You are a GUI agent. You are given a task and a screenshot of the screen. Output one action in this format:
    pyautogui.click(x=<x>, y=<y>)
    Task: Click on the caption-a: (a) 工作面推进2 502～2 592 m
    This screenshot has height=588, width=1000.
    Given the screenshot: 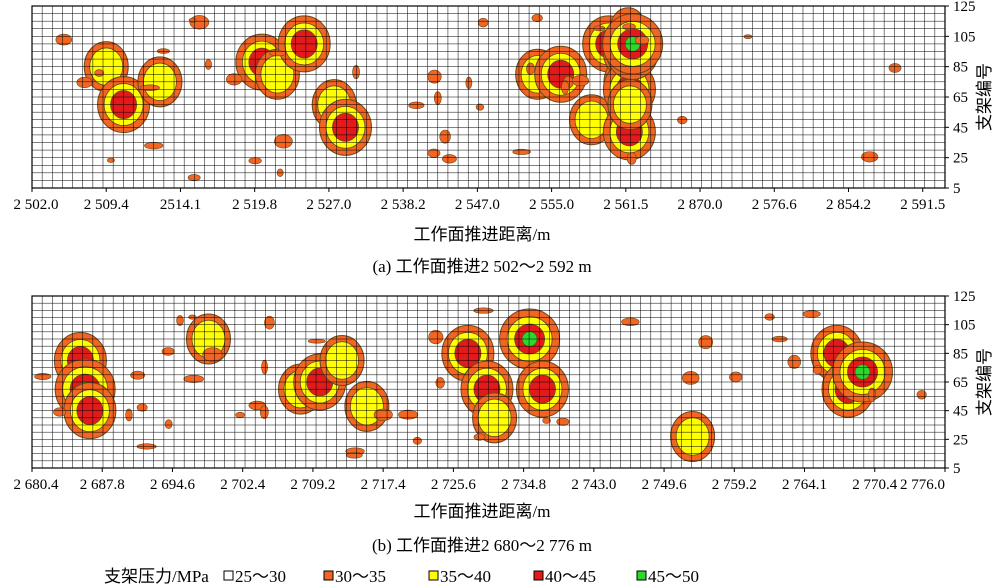 What is the action you would take?
    pyautogui.click(x=481, y=266)
    